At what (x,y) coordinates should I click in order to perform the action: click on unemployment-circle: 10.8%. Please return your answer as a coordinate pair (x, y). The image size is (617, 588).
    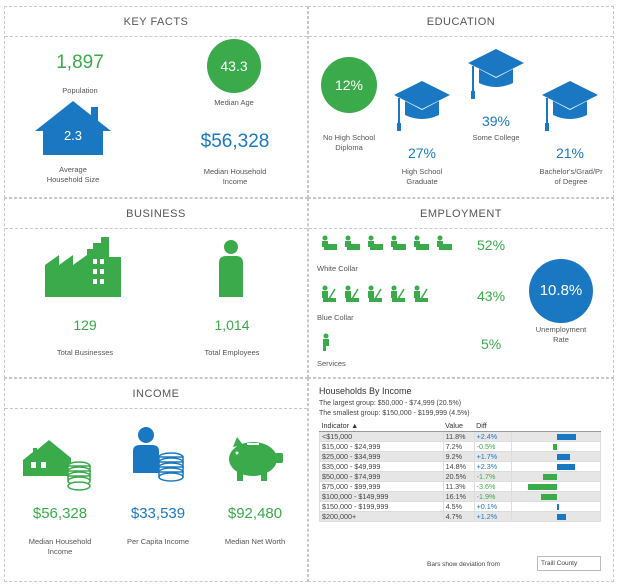
    Looking at the image, I should click on (561, 291).